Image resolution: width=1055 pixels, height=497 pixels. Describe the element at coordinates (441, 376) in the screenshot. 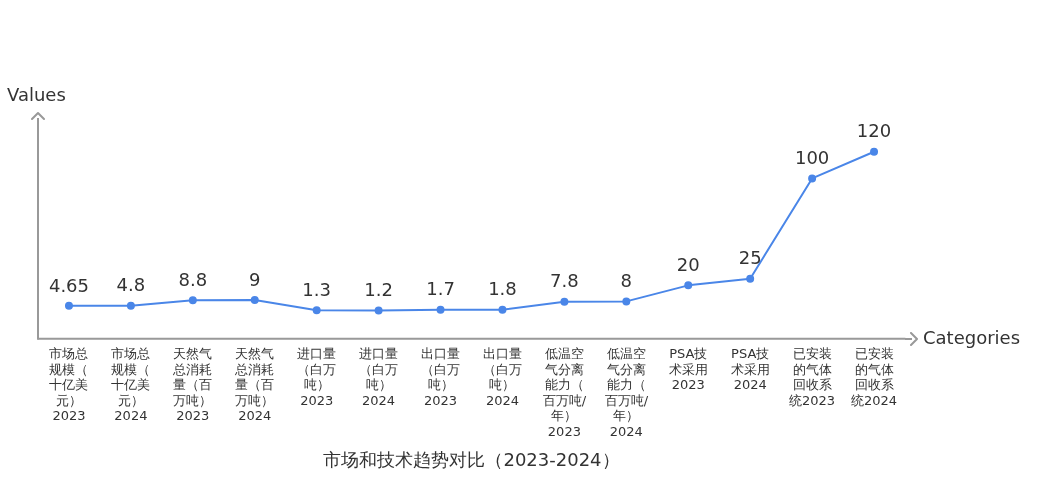

I see `x-tick-label: 出口量（白万吨）2023` at that location.